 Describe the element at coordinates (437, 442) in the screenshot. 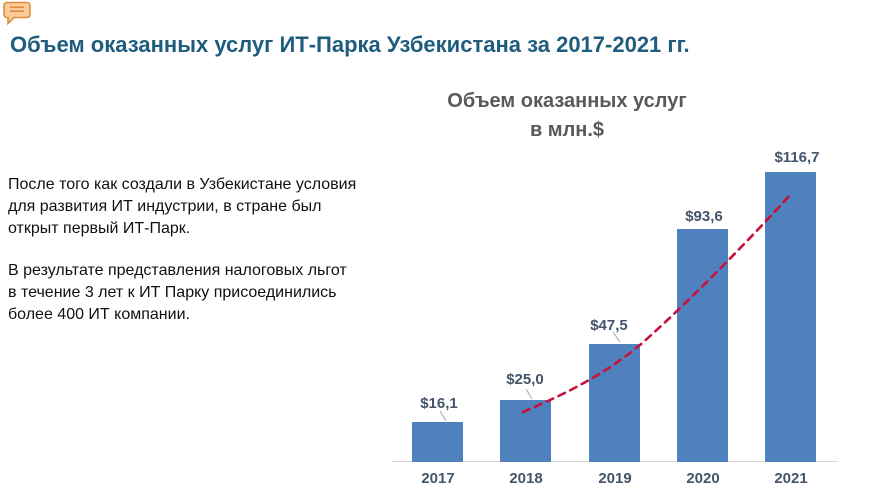

I see `bar-2017` at that location.